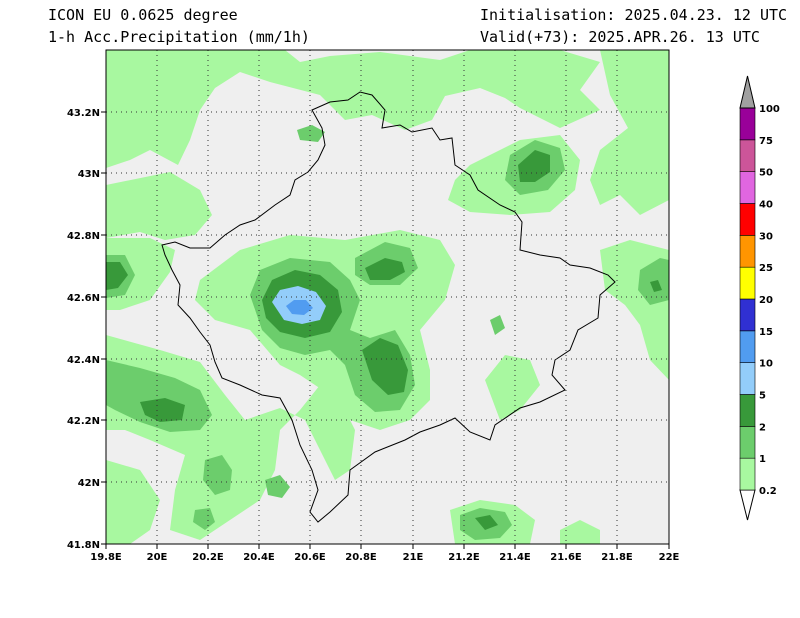 The height and width of the screenshot is (618, 800). What do you see at coordinates (361, 557) in the screenshot?
I see `x-tick-label: 20.8E` at bounding box center [361, 557].